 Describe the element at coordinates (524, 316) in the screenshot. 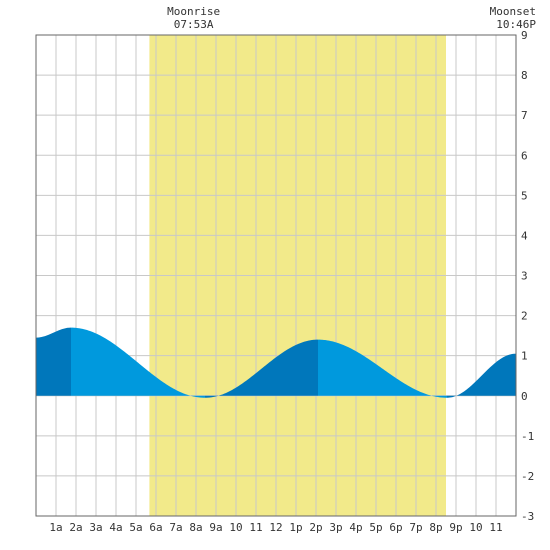

I see `y-tick-label: 2` at that location.